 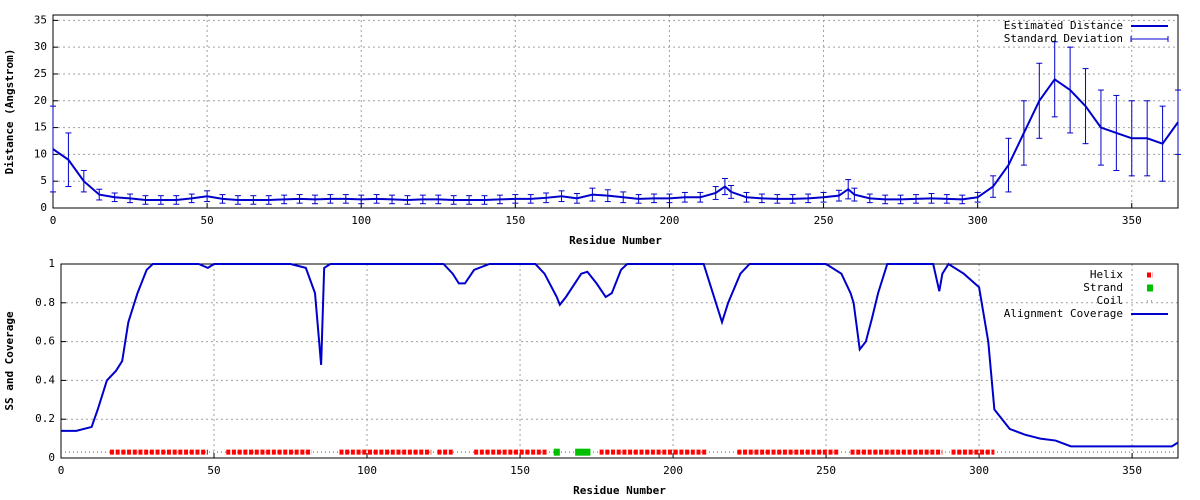 What do you see at coordinates (45, 418) in the screenshot?
I see `y-tick-label: 0.2` at bounding box center [45, 418].